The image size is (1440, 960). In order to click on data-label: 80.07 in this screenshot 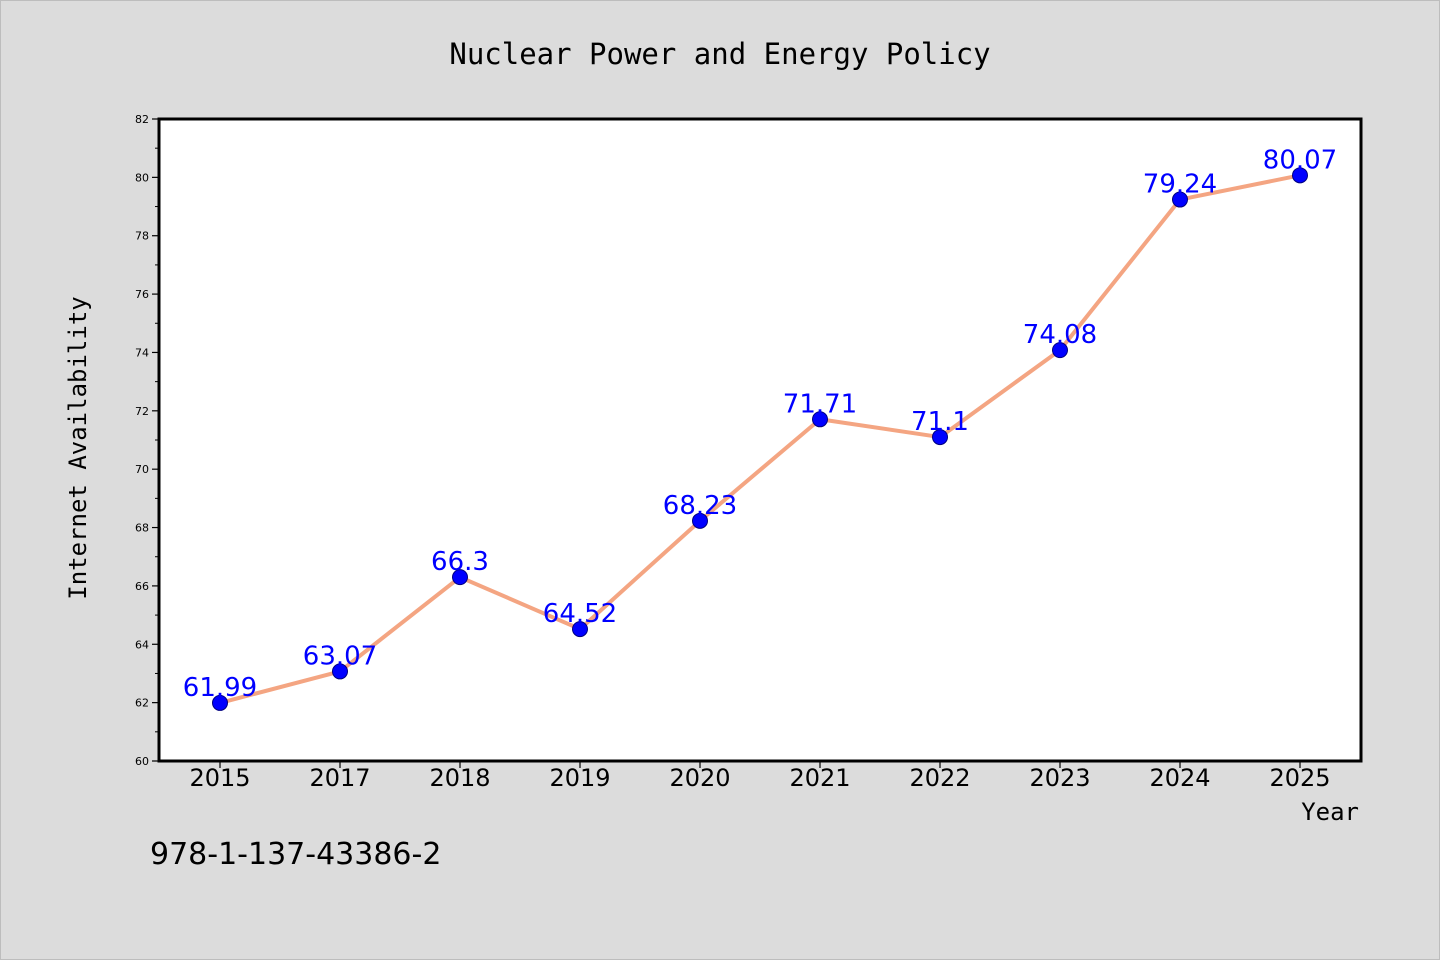, I will do `click(1300, 160)`.